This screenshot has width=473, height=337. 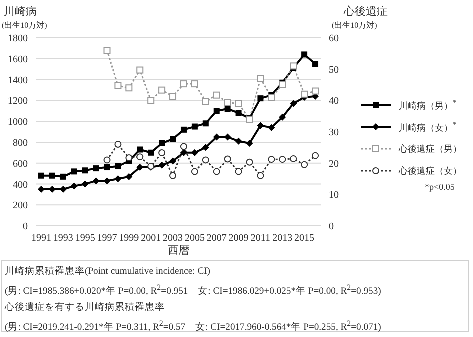 I want to click on x-tick-label: 2011, so click(x=260, y=238).